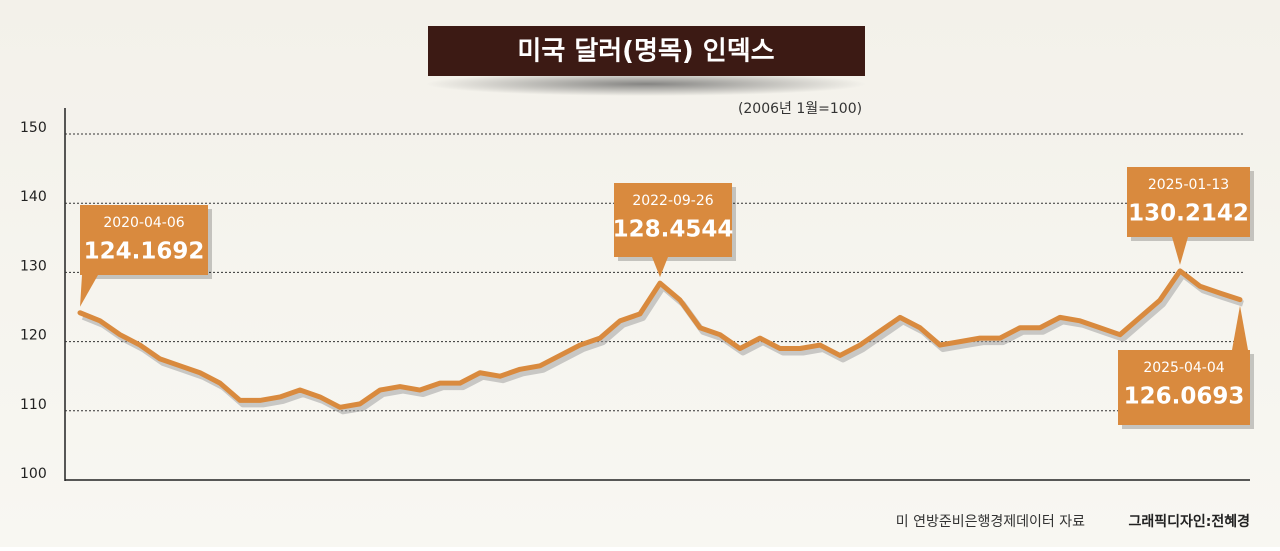 This screenshot has width=1280, height=551. What do you see at coordinates (673, 230) in the screenshot?
I see `annotation-value: 128.4544` at bounding box center [673, 230].